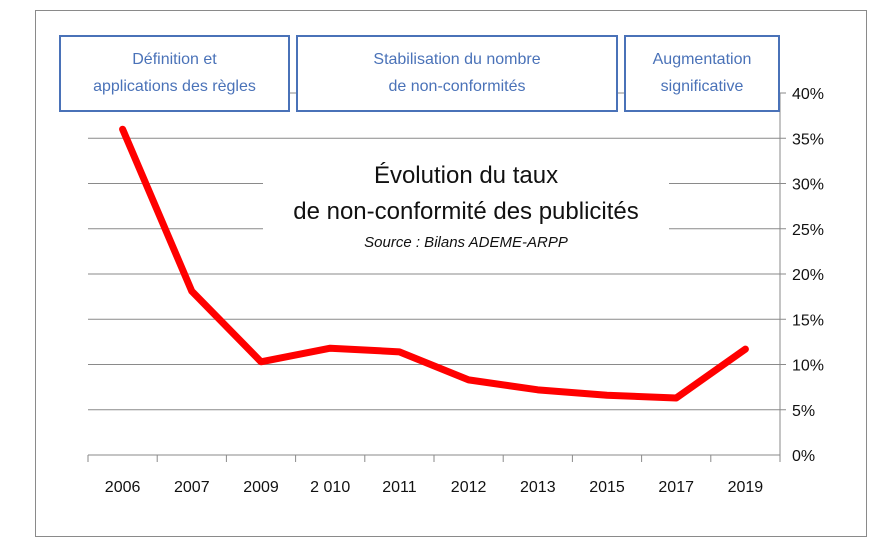 The width and height of the screenshot is (881, 549). Describe the element at coordinates (174, 59) in the screenshot. I see `phase-label-line1: Définition et` at that location.